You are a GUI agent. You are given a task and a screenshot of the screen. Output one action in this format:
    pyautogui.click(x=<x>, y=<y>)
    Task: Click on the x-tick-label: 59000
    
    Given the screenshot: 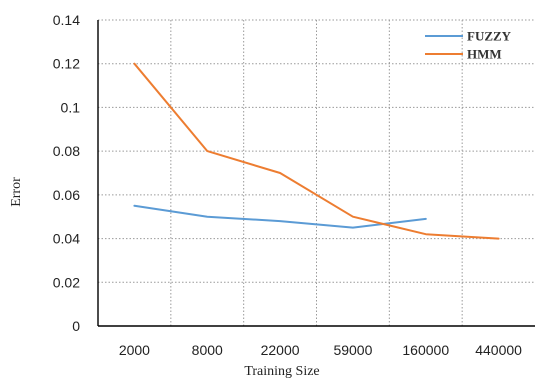 What is the action you would take?
    pyautogui.click(x=352, y=350)
    